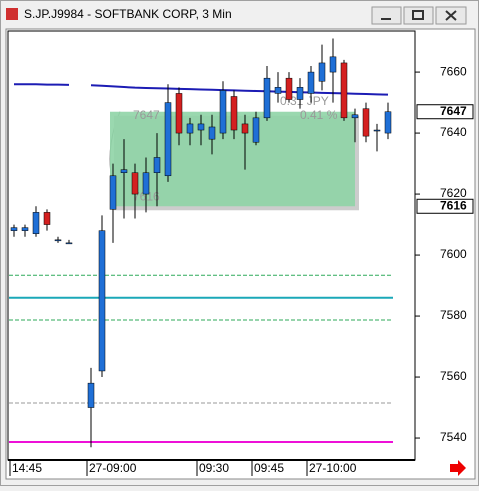 The image size is (479, 491). I want to click on scroll-arrow, so click(458, 468).